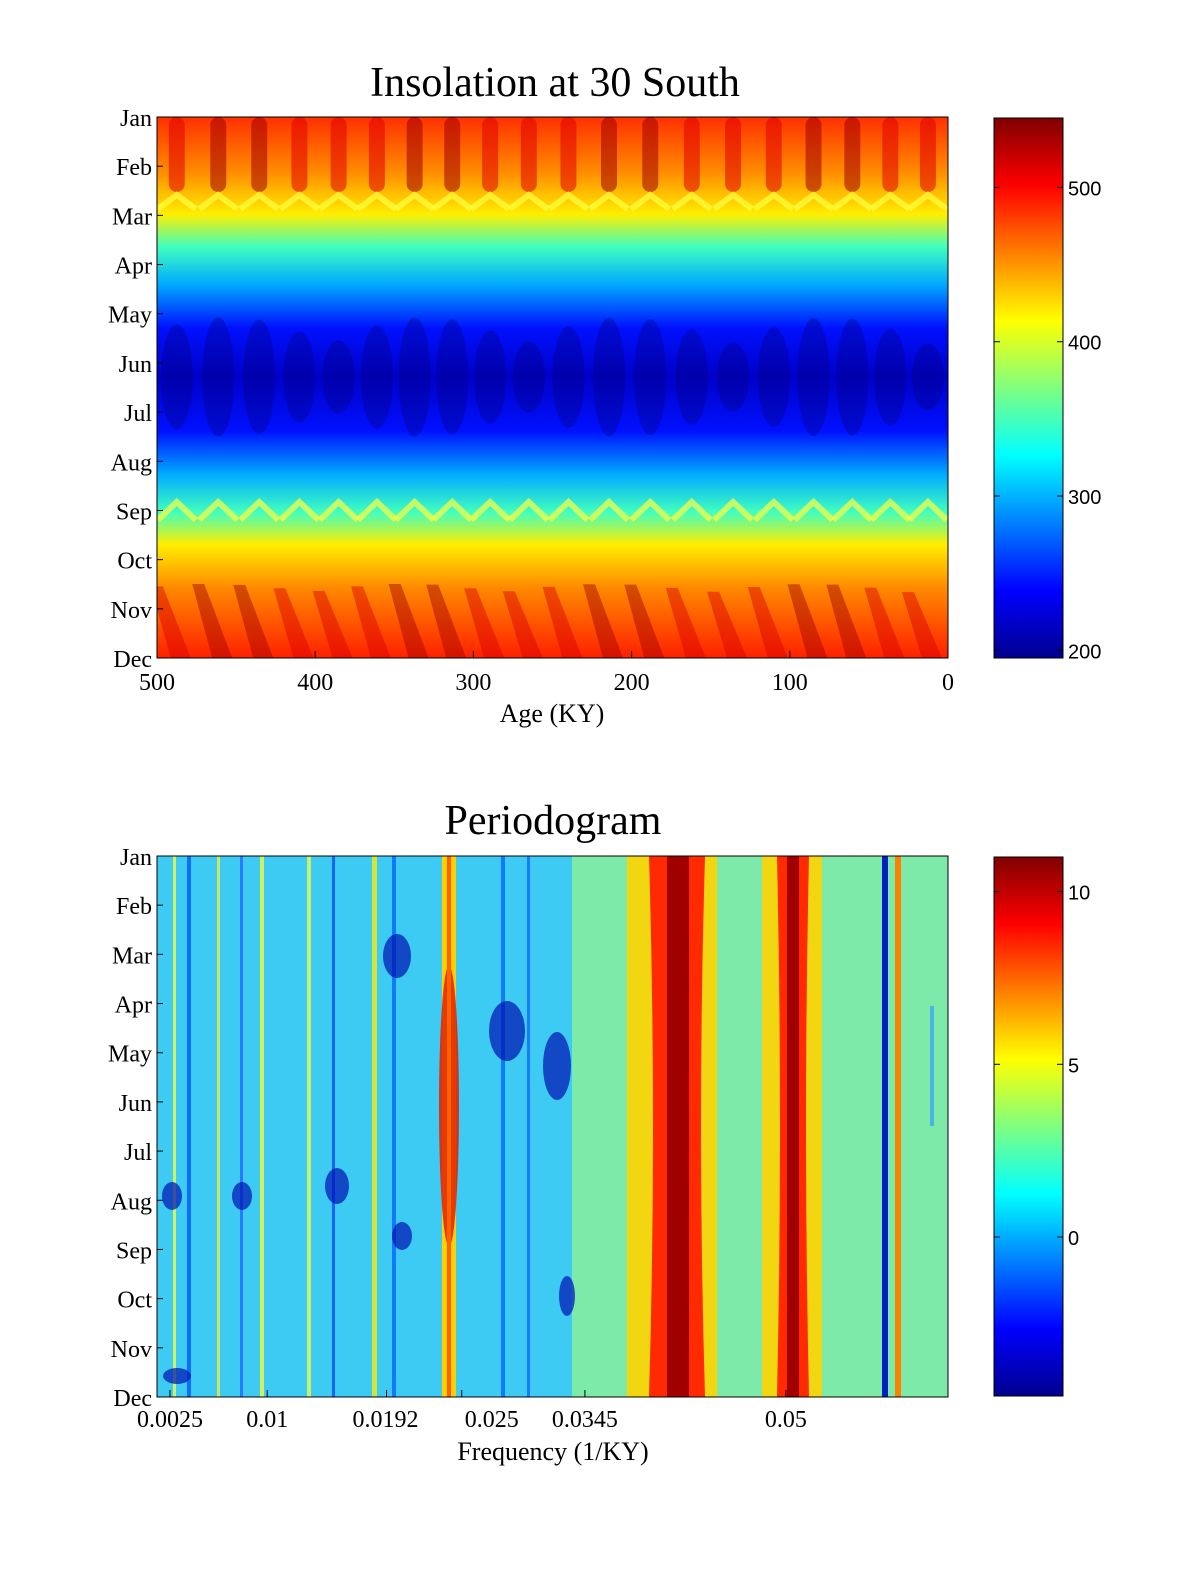 This screenshot has width=1200, height=1575. Describe the element at coordinates (134, 907) in the screenshot. I see `chart2-y-tick-feb: Feb` at that location.